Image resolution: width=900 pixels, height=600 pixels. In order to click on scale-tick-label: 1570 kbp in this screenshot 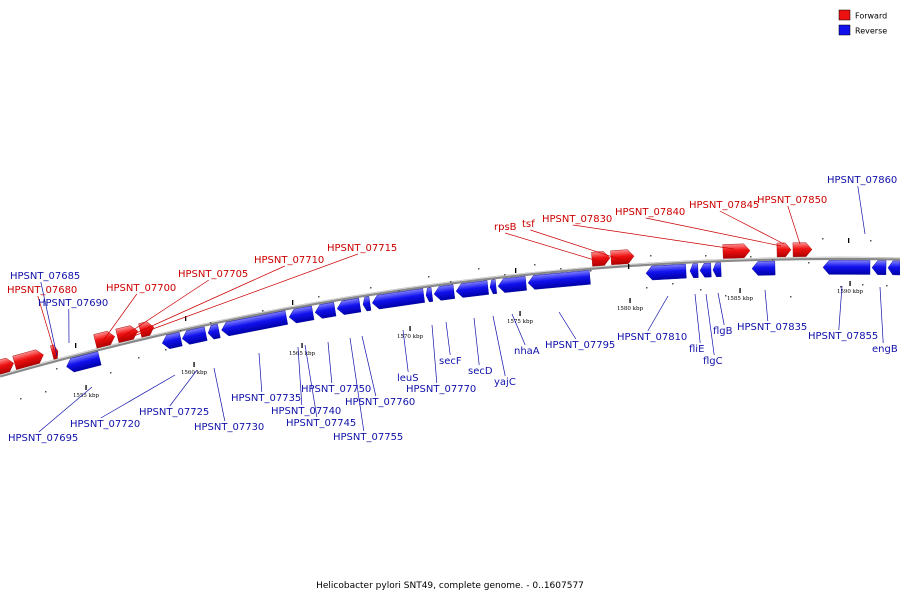, I will do `click(410, 337)`.